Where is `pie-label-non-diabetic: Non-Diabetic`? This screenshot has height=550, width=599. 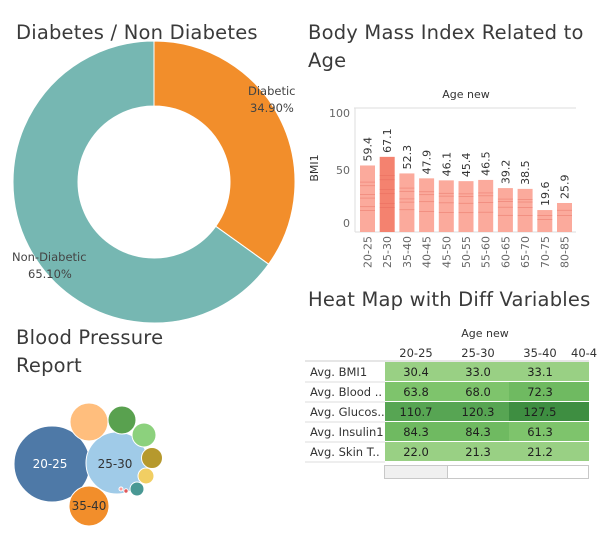
pie-label-non-diabetic: Non-Diabetic is located at coordinates (49, 257).